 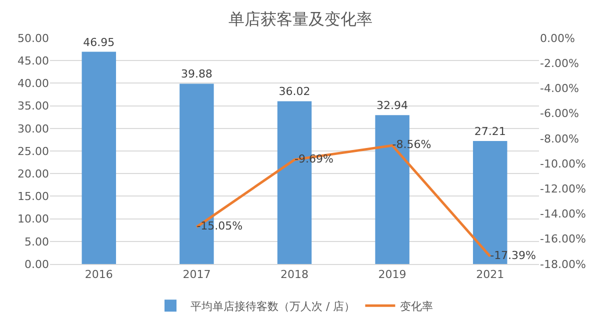 What do you see at coordinates (33, 219) in the screenshot?
I see `y-tick-label: 10.00` at bounding box center [33, 219].